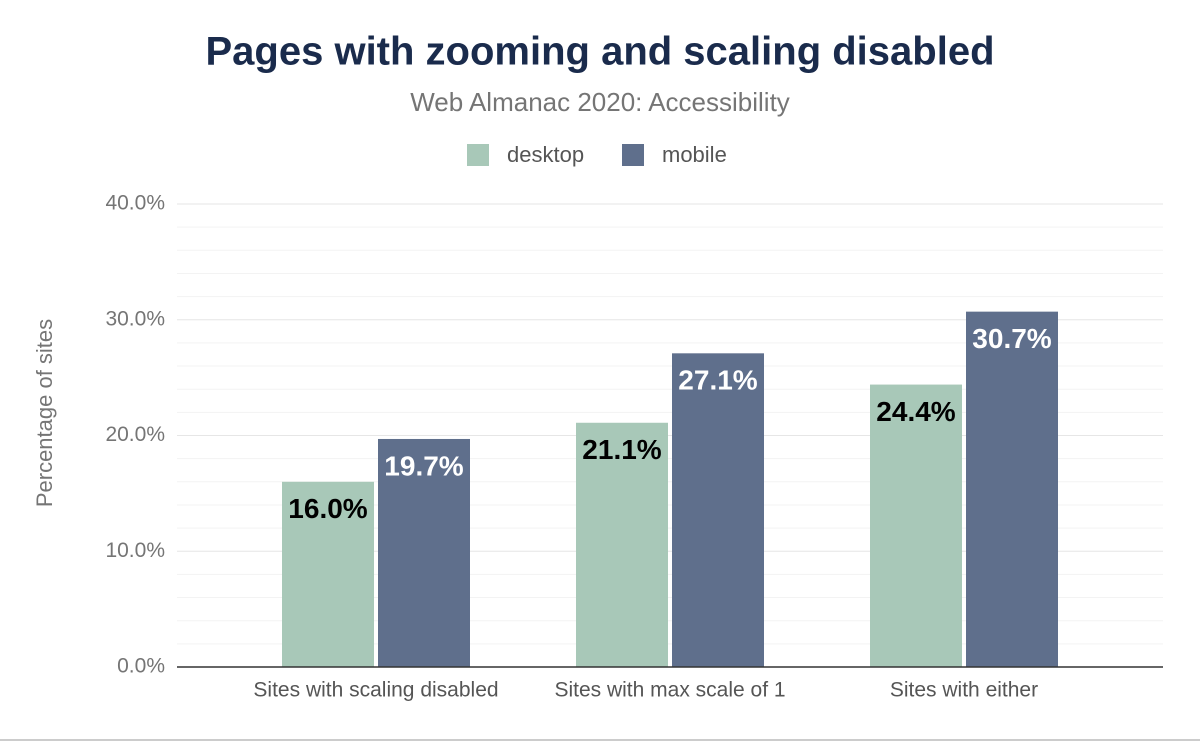 The height and width of the screenshot is (742, 1200). I want to click on x-tick-label: Sites with scaling disabled, so click(375, 690).